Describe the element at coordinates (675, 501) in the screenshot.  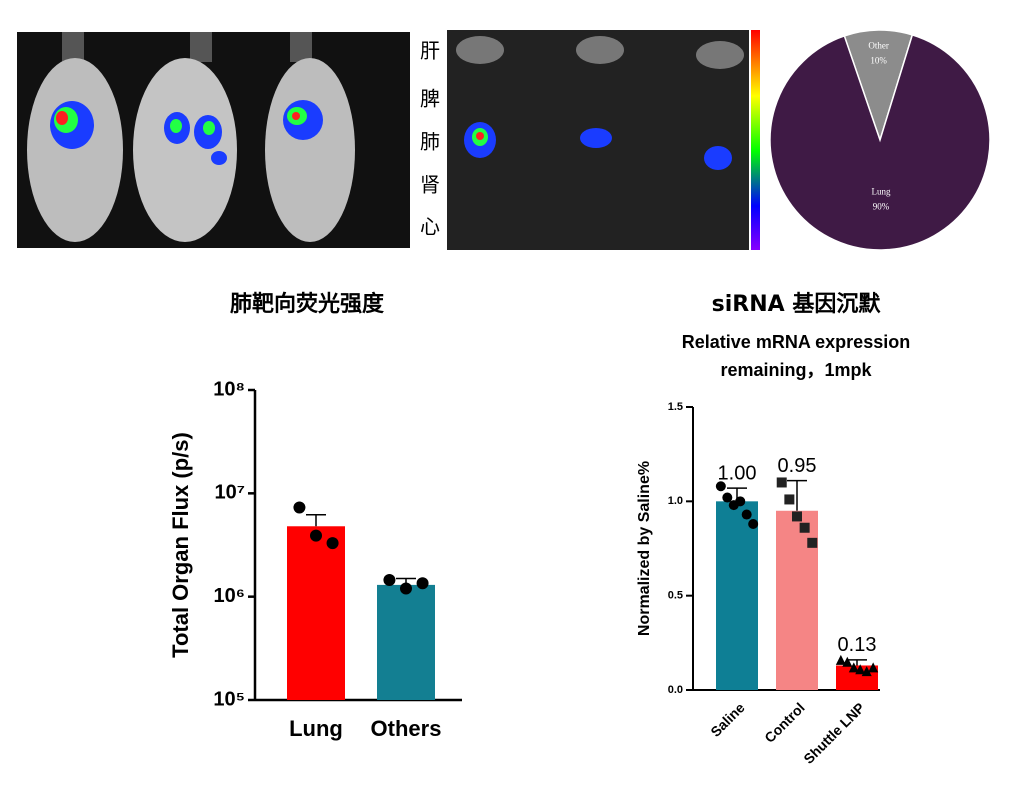
I see `y-tick-label: 1.0` at that location.